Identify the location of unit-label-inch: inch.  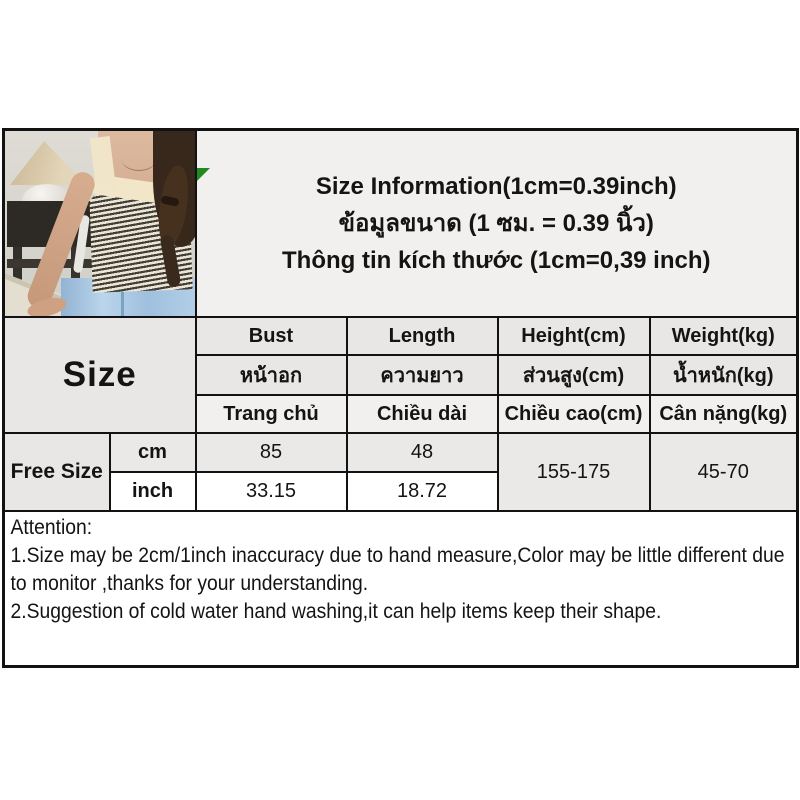
(152, 491).